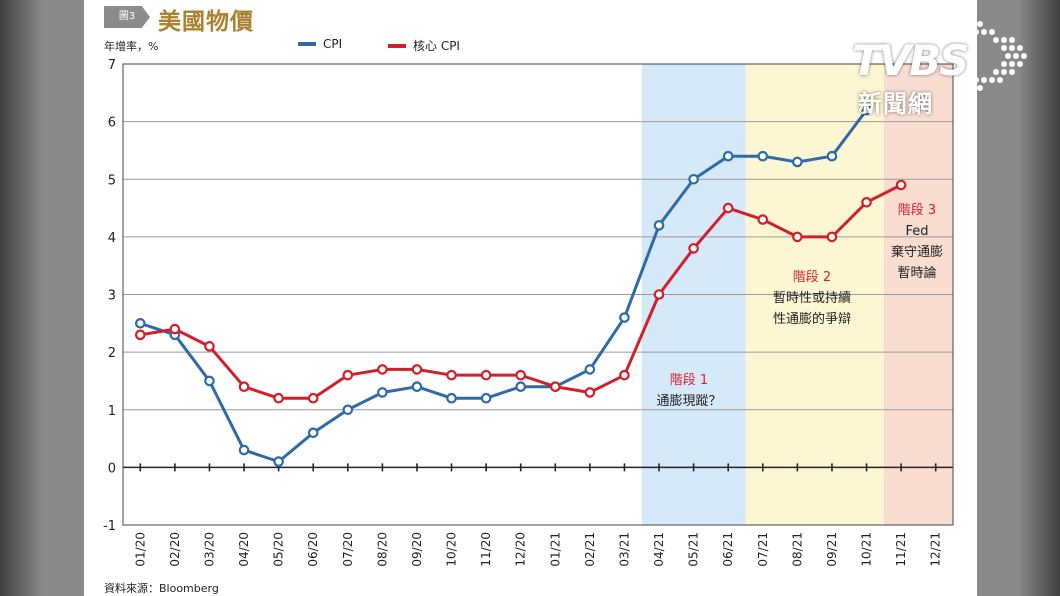  I want to click on x-tick-label: 01/20, so click(140, 549).